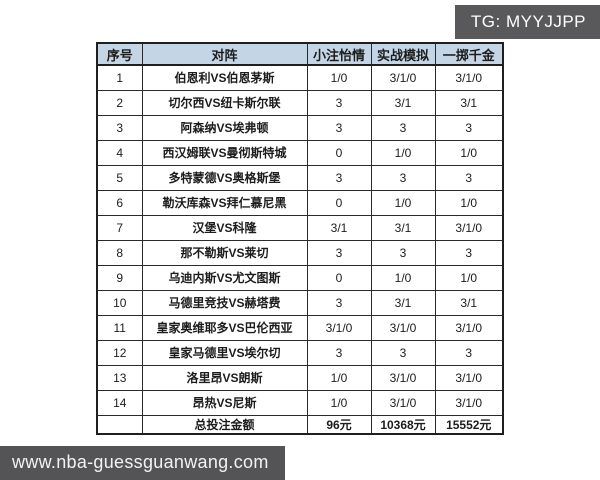 The width and height of the screenshot is (600, 480). What do you see at coordinates (339, 227) in the screenshot?
I see `small-bet-value: 3/1` at bounding box center [339, 227].